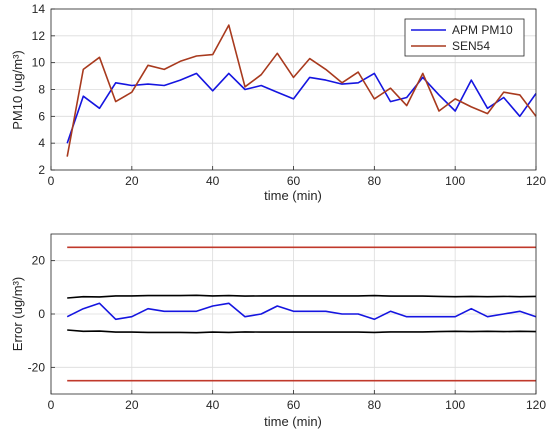 This screenshot has height=441, width=550. I want to click on error-x-tick-label: 100, so click(455, 405).